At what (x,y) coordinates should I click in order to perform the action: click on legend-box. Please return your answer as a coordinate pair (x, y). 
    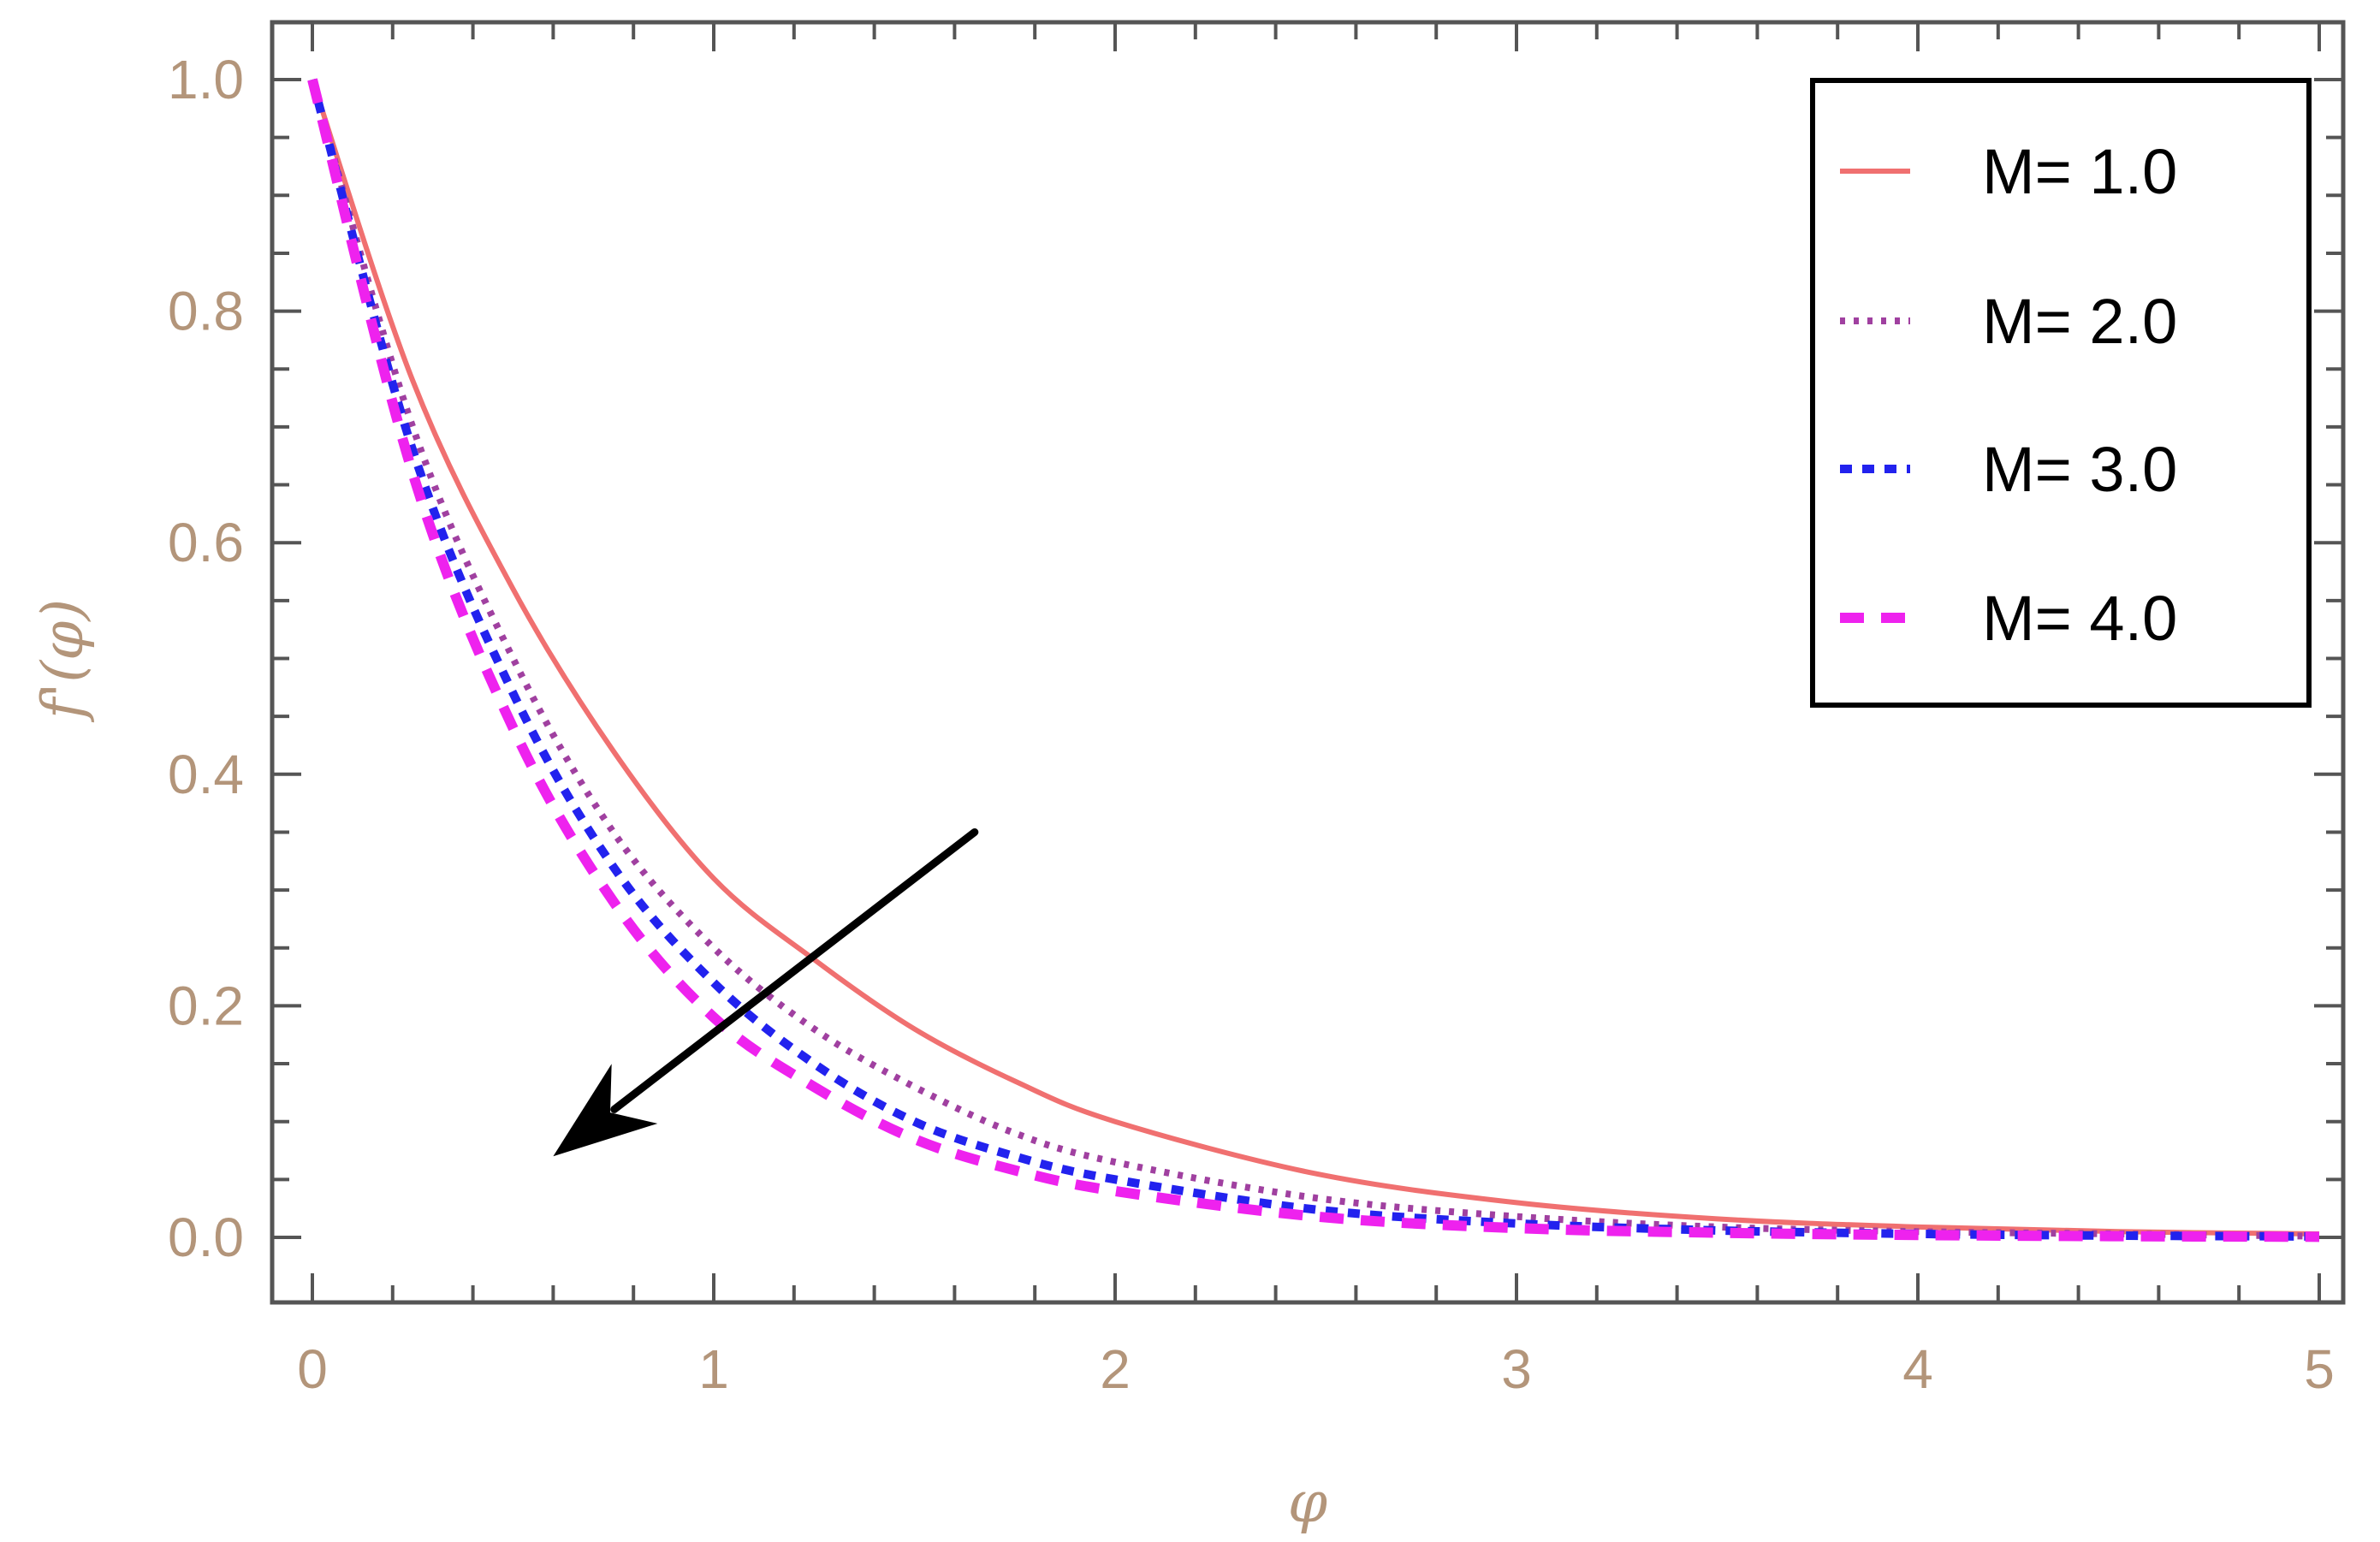
    Looking at the image, I should click on (2061, 393).